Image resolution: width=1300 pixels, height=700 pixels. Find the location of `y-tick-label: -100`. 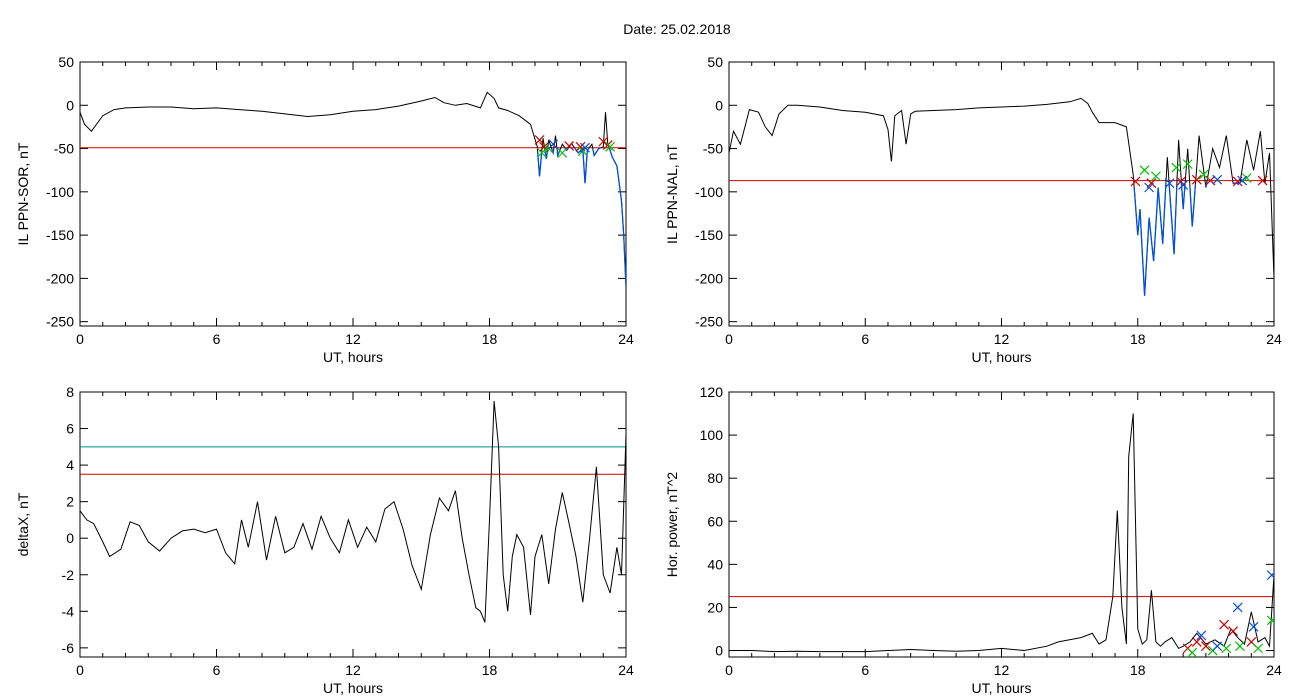

y-tick-label: -100 is located at coordinates (709, 192).